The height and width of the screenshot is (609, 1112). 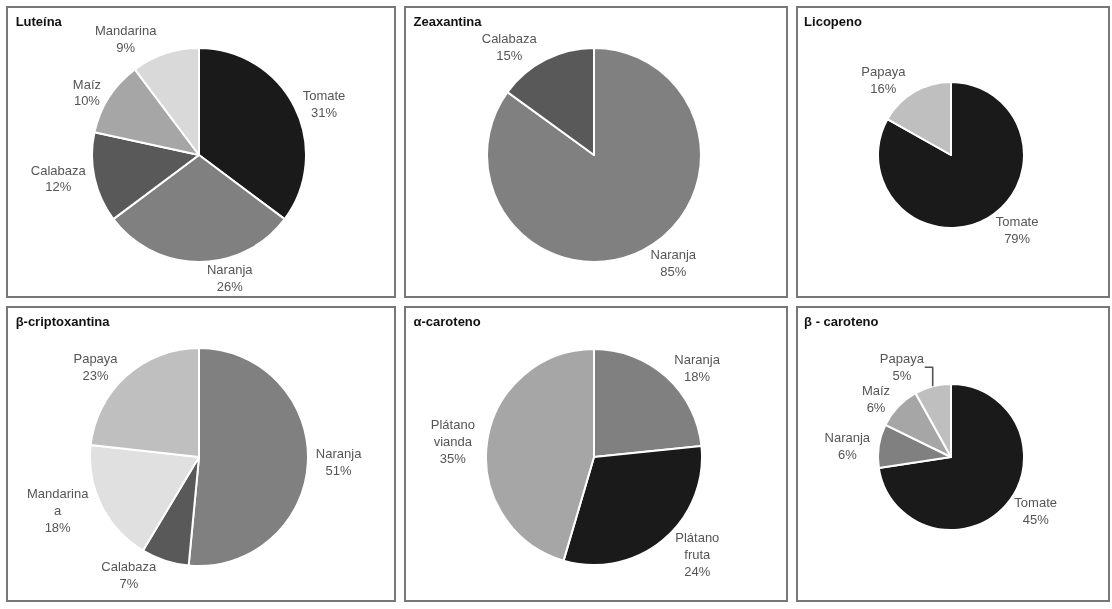 I want to click on data-label: 45%, so click(x=1036, y=520).